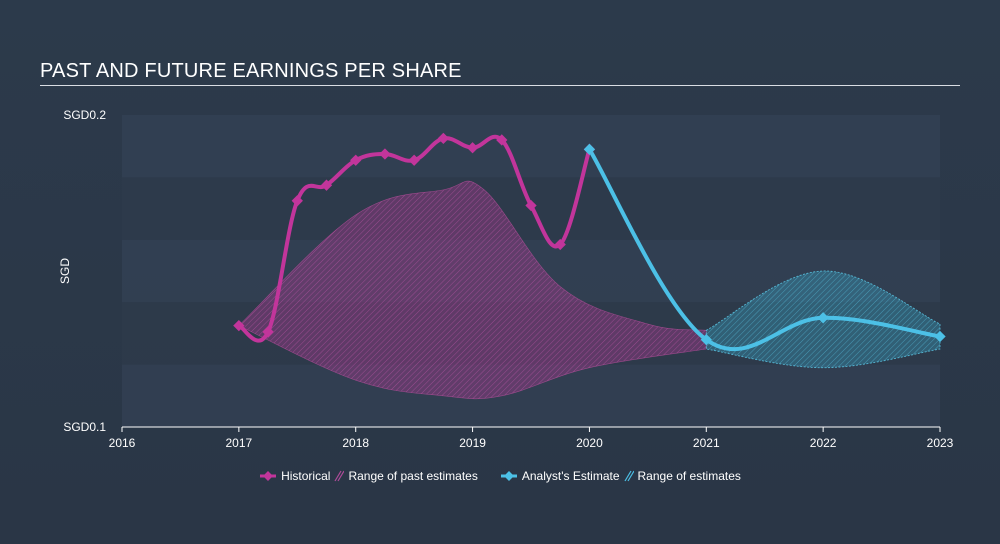 This screenshot has width=1000, height=544. I want to click on x-tick-label: 2017, so click(239, 443).